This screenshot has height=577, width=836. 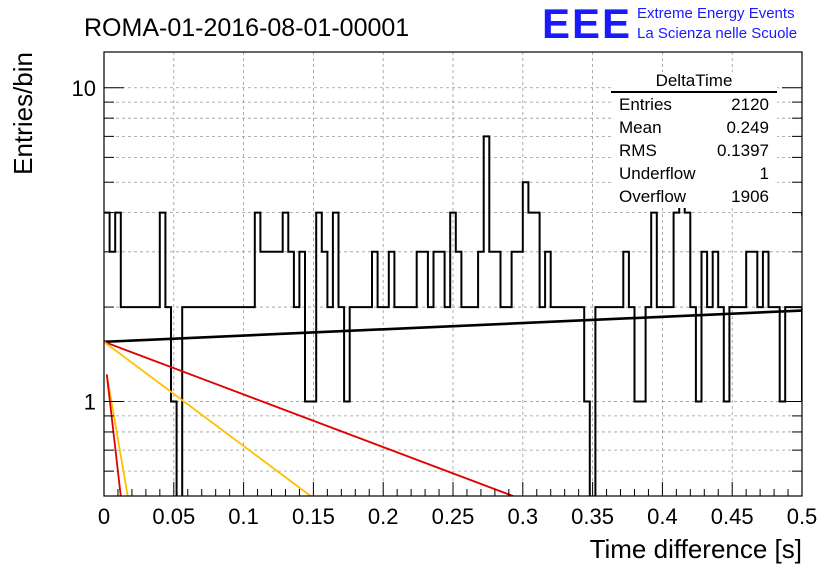 What do you see at coordinates (453, 326) in the screenshot?
I see `fit-curve-black` at bounding box center [453, 326].